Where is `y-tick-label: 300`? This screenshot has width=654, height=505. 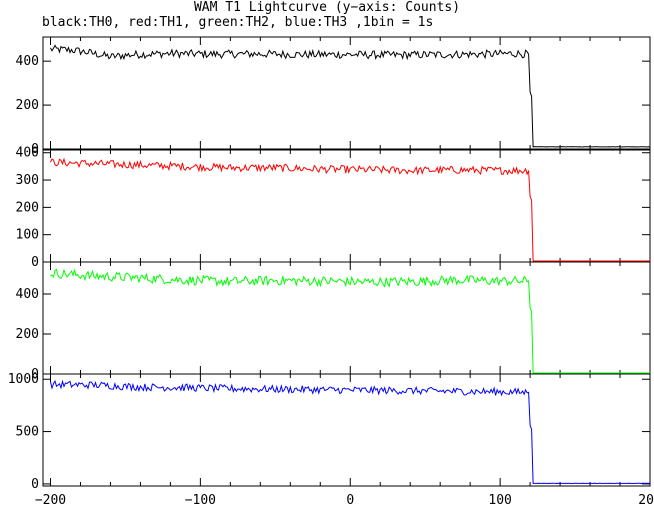
y-tick-label: 300 is located at coordinates (27, 180).